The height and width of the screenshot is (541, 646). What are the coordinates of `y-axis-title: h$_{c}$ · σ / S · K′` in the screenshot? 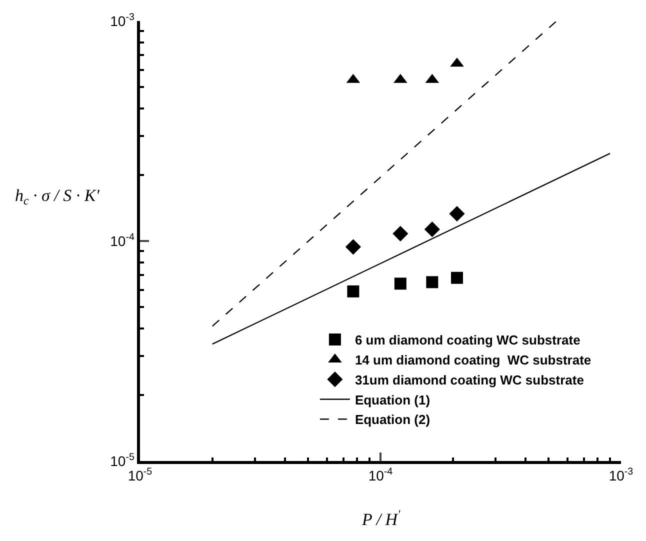 It's located at (57, 197).